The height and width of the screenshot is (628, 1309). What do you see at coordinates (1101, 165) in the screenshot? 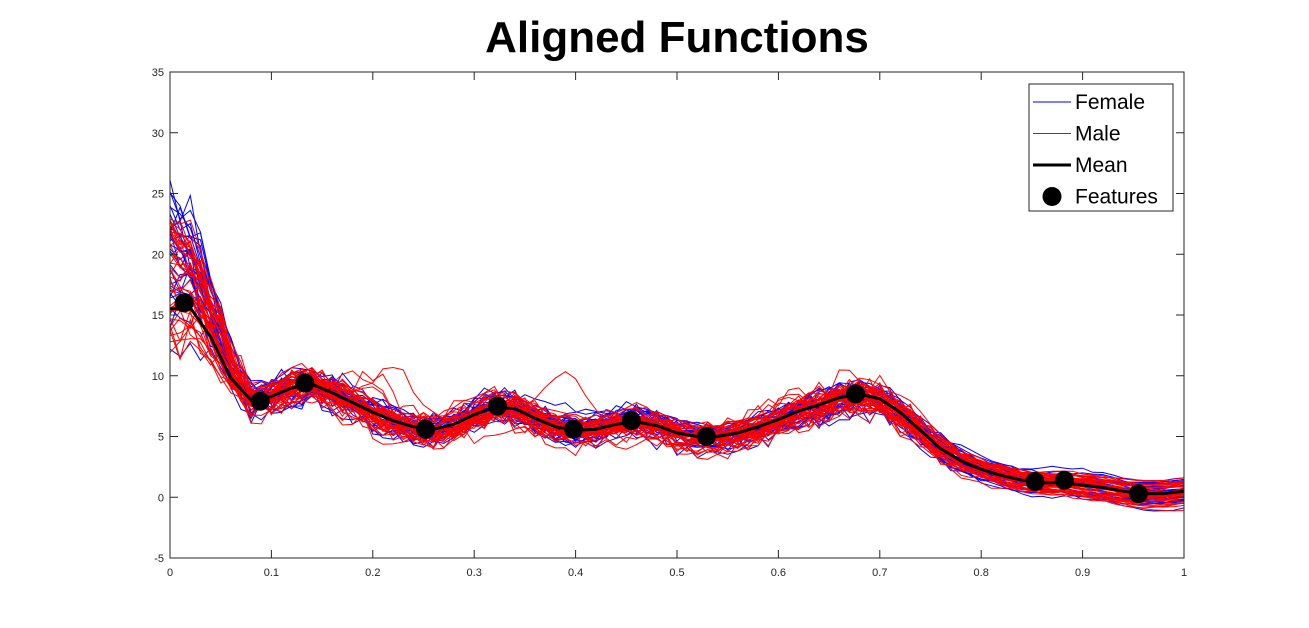
I see `legend-label: Mean` at bounding box center [1101, 165].